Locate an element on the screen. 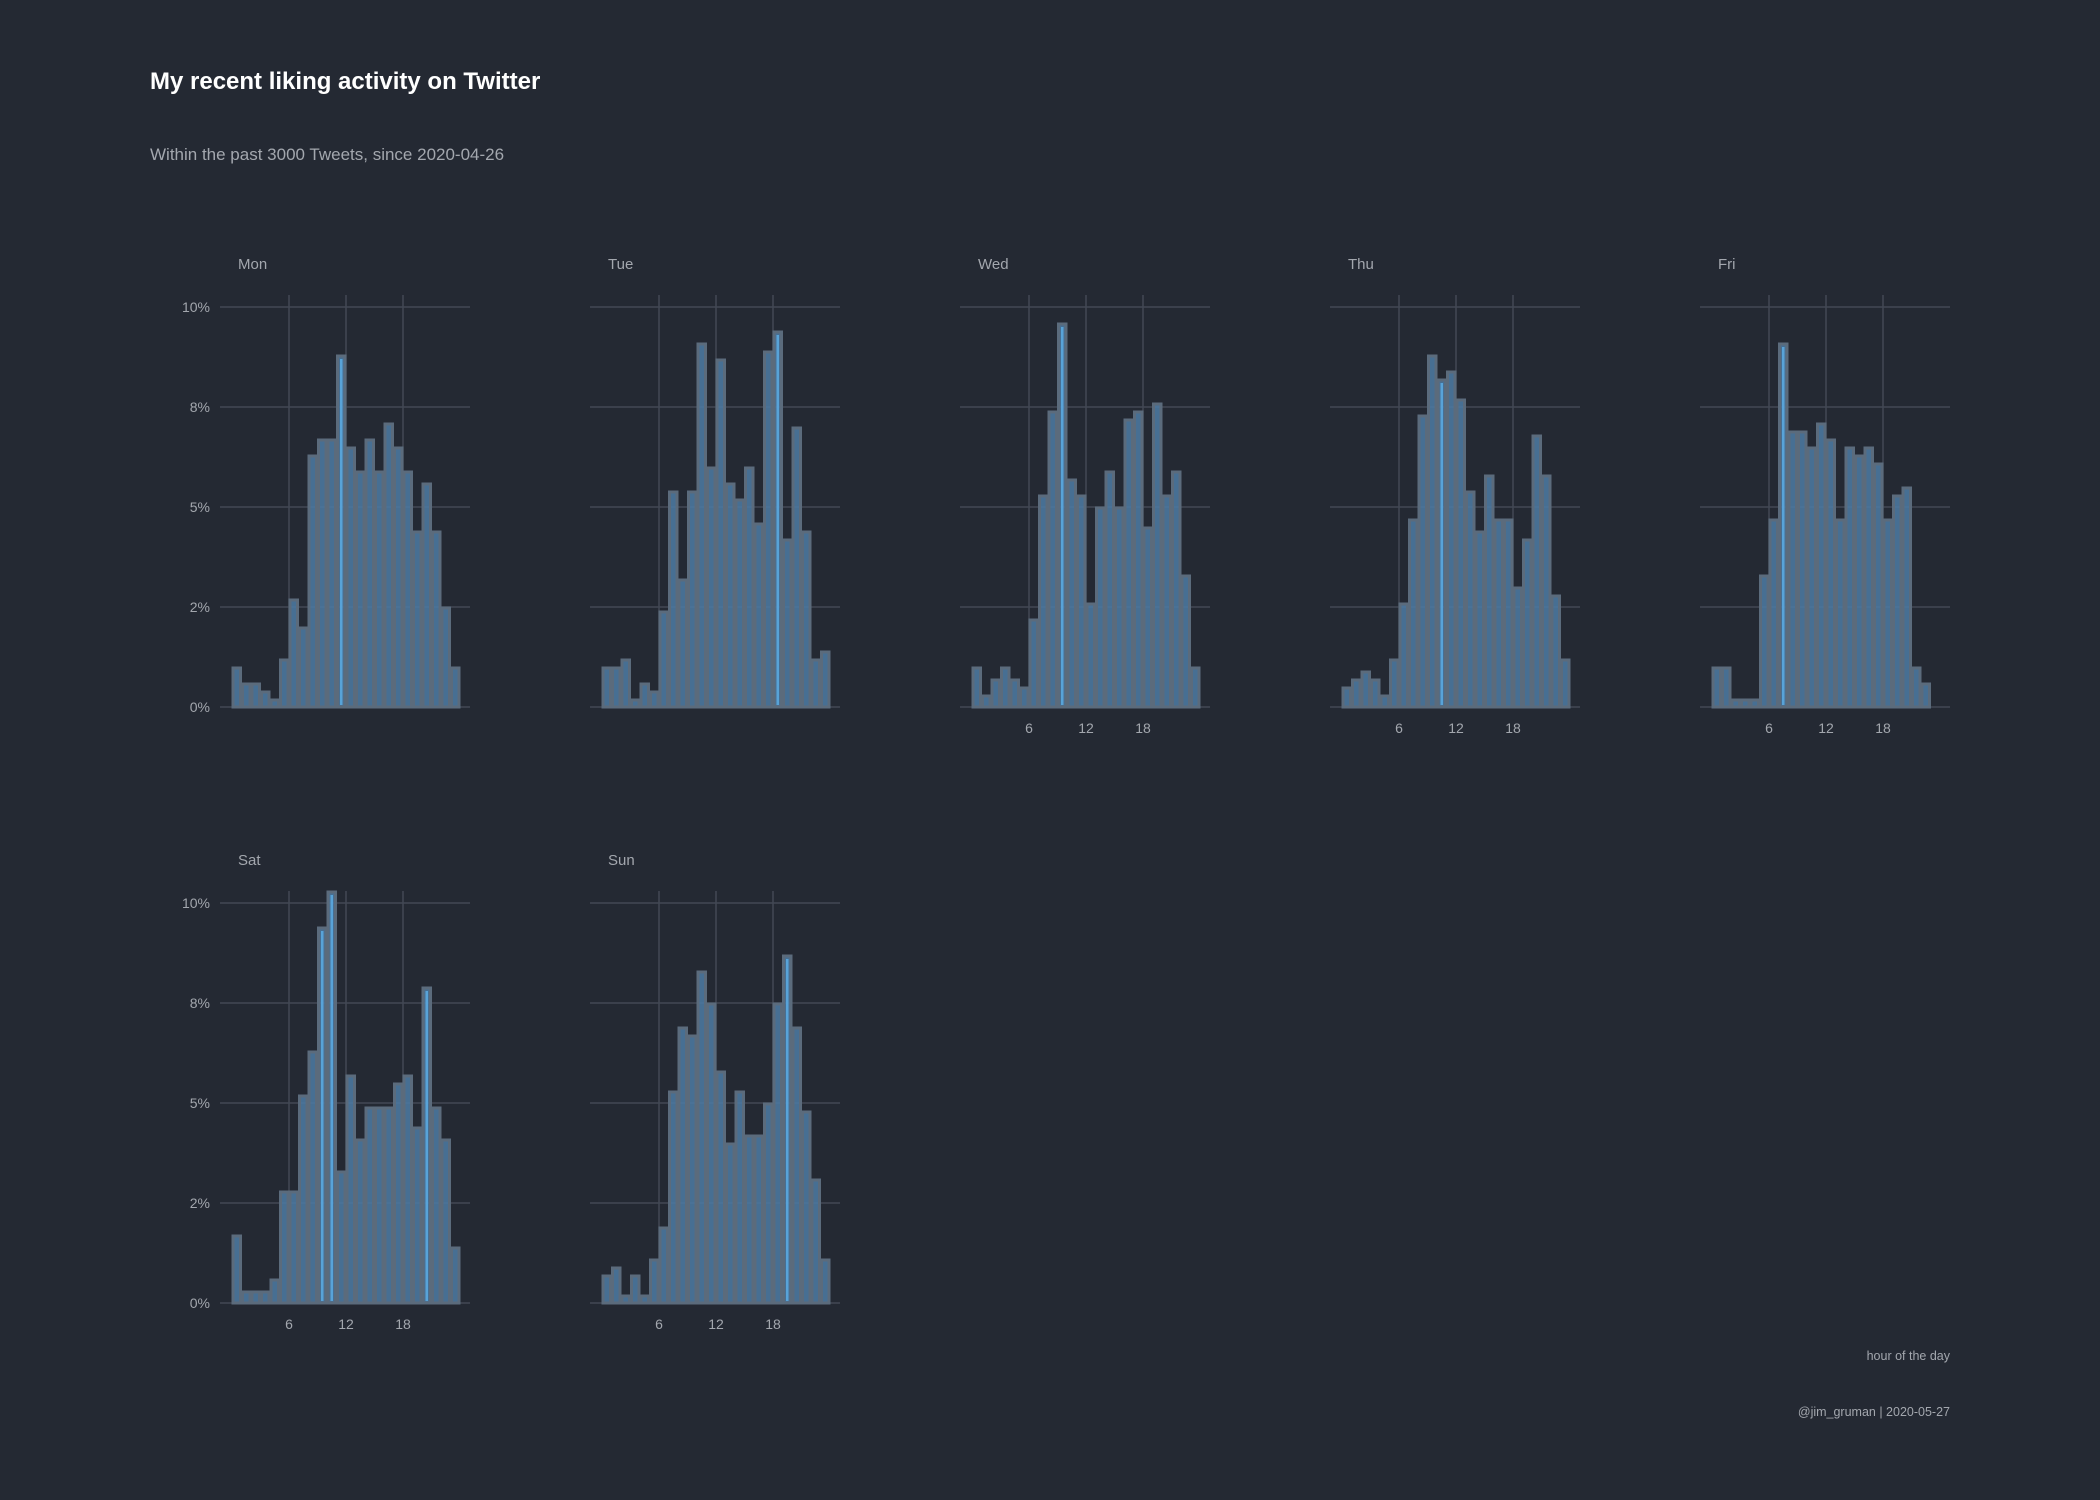 The width and height of the screenshot is (2100, 1500). y-tick-label: 10% is located at coordinates (196, 903).